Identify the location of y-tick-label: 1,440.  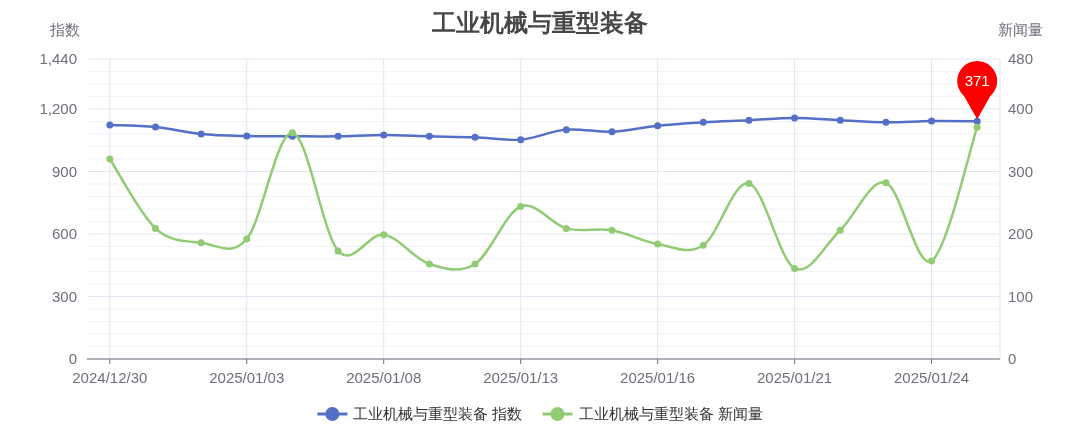
(58, 58).